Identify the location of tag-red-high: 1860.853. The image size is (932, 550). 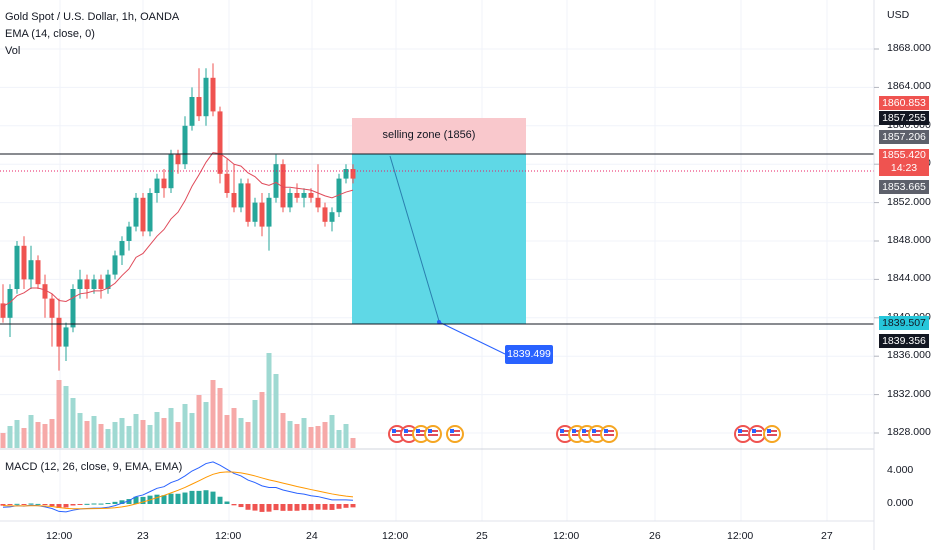
(904, 103).